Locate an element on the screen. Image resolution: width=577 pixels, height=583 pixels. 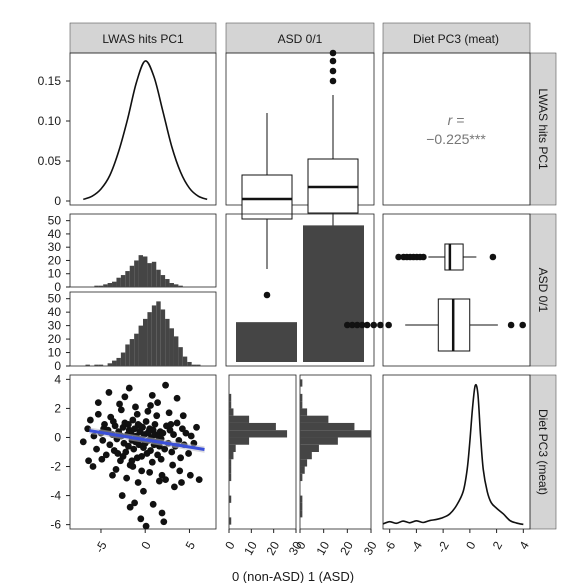
y-tick-label-row2: 0 is located at coordinates (57, 366).